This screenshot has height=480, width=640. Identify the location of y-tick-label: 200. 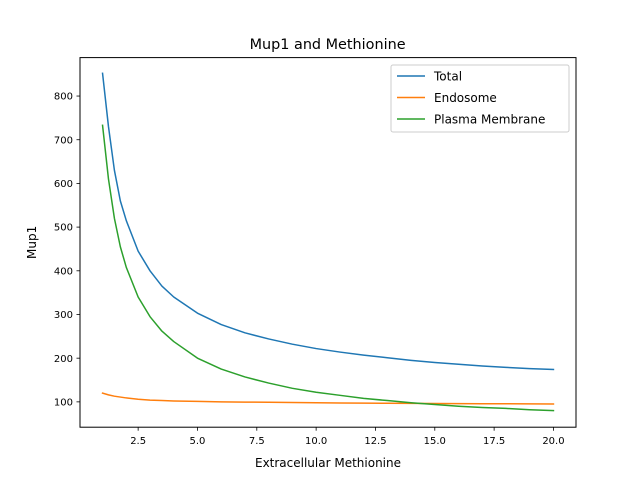
(63, 359).